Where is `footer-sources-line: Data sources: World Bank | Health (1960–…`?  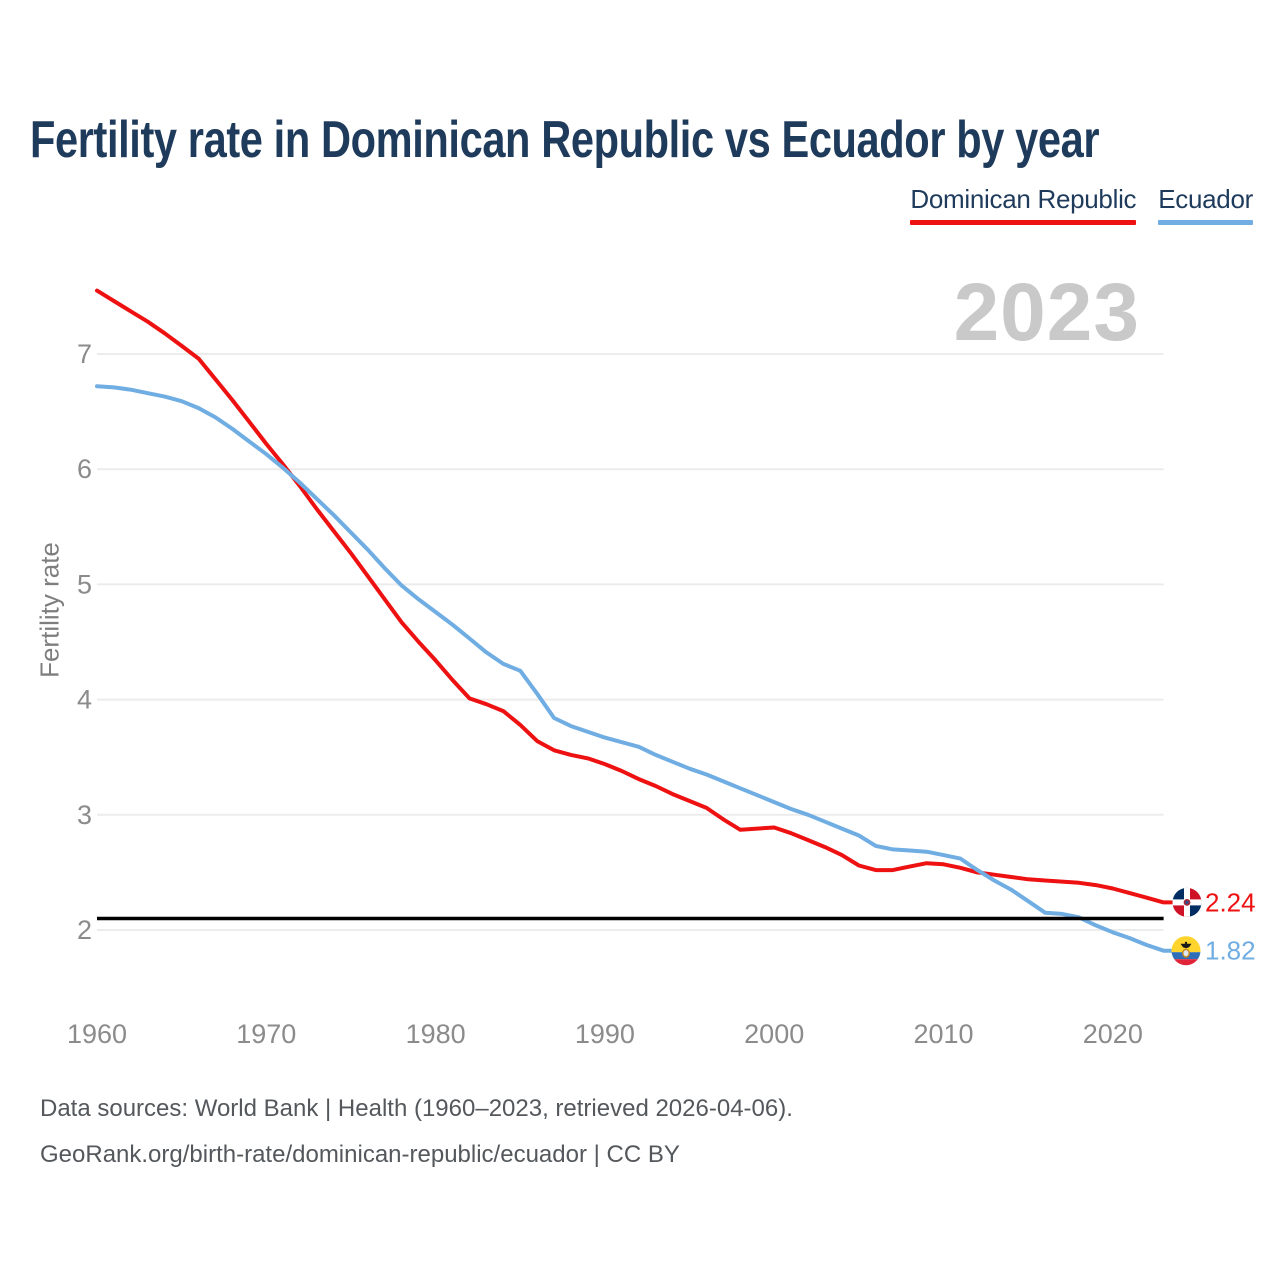
footer-sources-line: Data sources: World Bank | Health (1960–… is located at coordinates (416, 1108).